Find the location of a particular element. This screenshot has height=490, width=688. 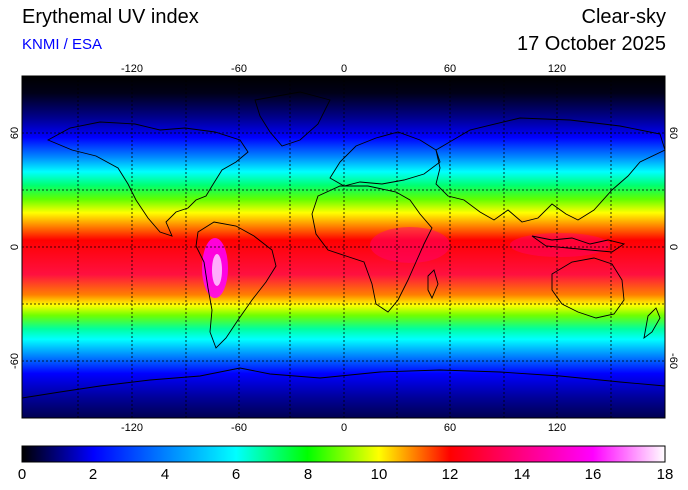

colorbar-tick: 14 is located at coordinates (522, 474).